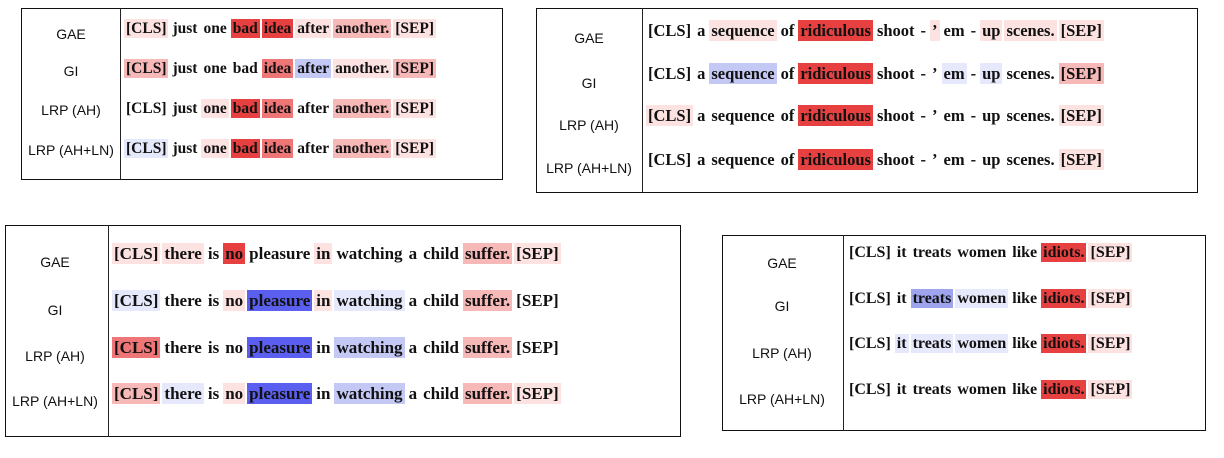 The image size is (1224, 458). Describe the element at coordinates (932, 298) in the screenshot. I see `token: treats` at that location.